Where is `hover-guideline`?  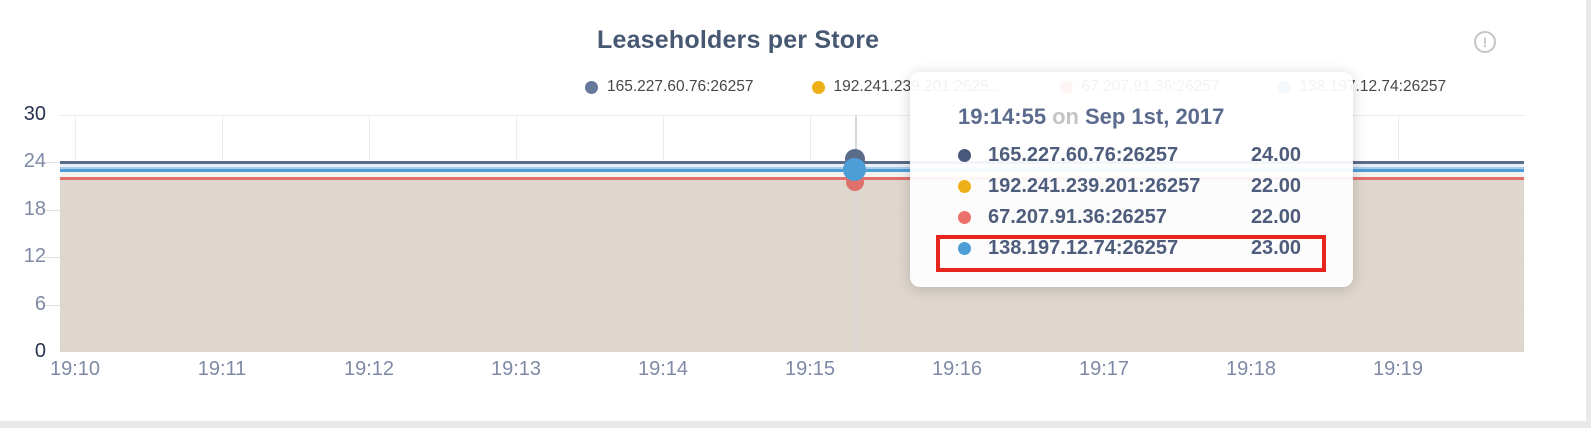
hover-guideline is located at coordinates (856, 233).